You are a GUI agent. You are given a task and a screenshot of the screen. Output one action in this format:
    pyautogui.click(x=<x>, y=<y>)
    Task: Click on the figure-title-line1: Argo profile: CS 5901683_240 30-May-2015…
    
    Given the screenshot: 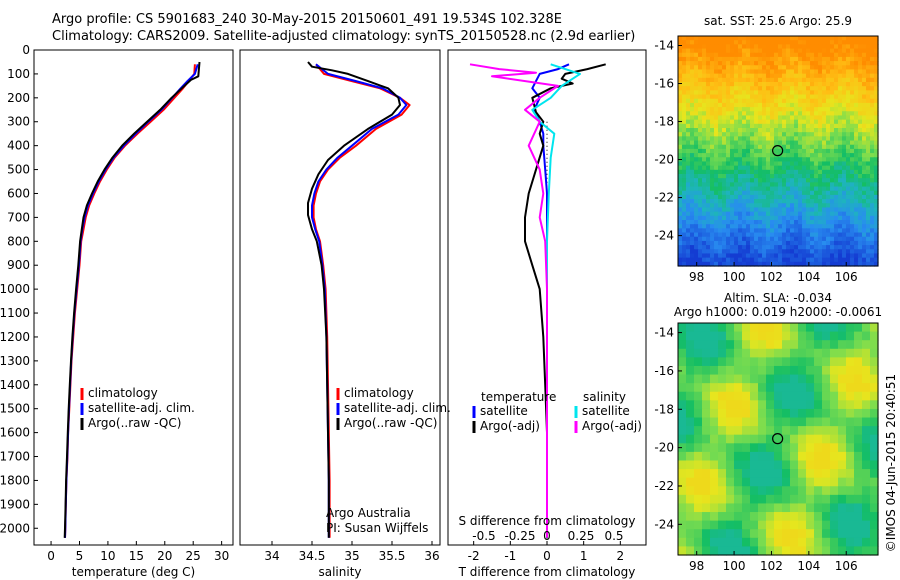 What is the action you would take?
    pyautogui.click(x=307, y=19)
    